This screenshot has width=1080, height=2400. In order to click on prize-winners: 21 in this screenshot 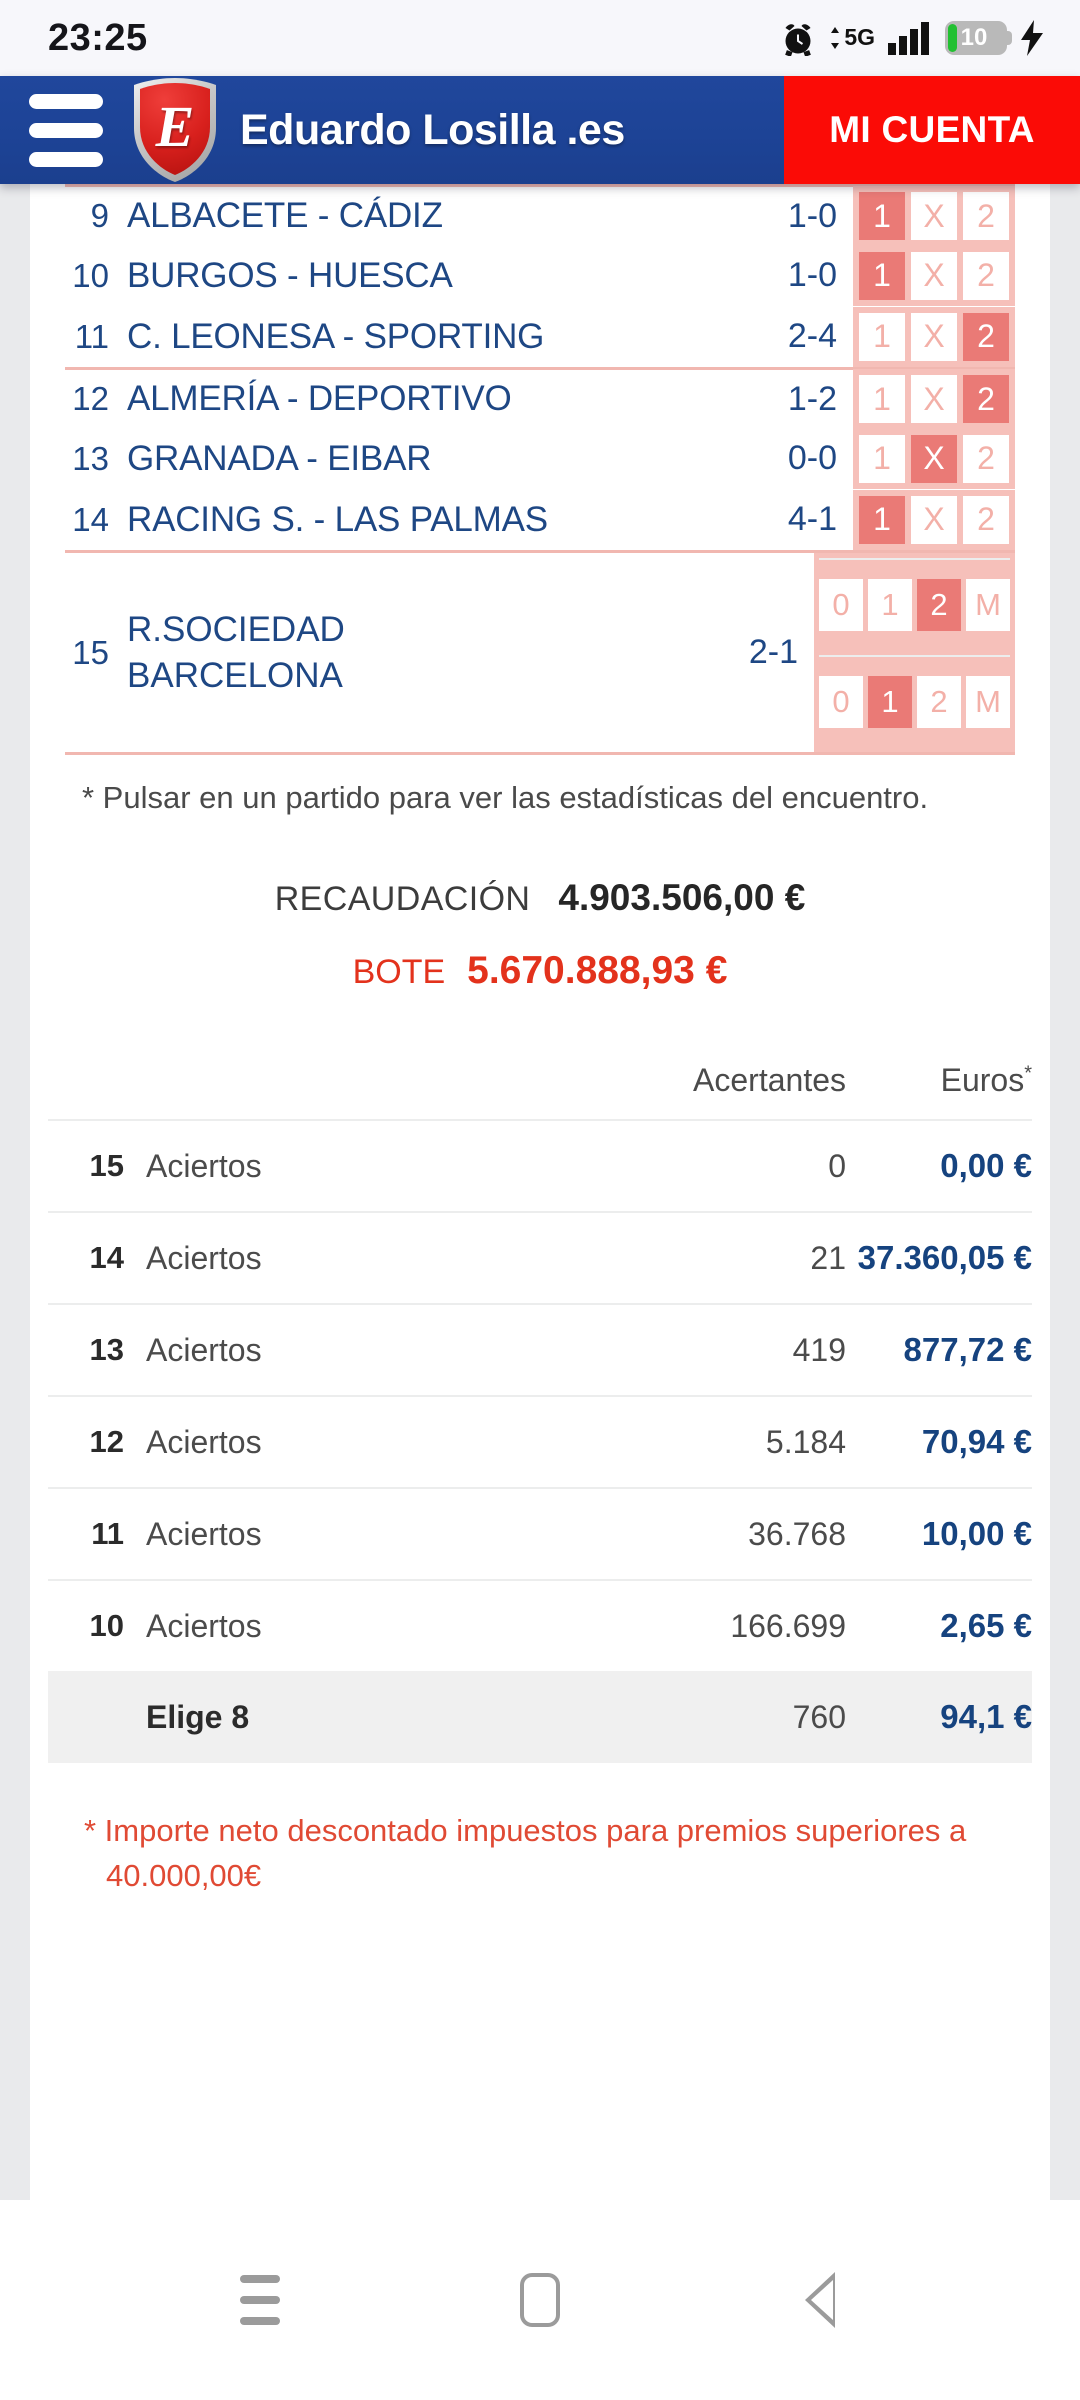, I will do `click(828, 1257)`.